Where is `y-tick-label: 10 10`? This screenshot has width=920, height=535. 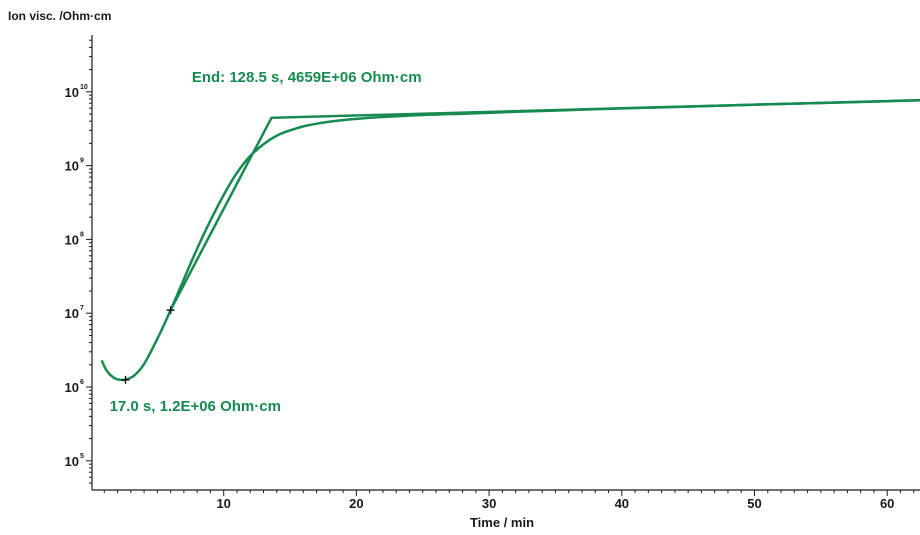 y-tick-label: 10 10 is located at coordinates (76, 92).